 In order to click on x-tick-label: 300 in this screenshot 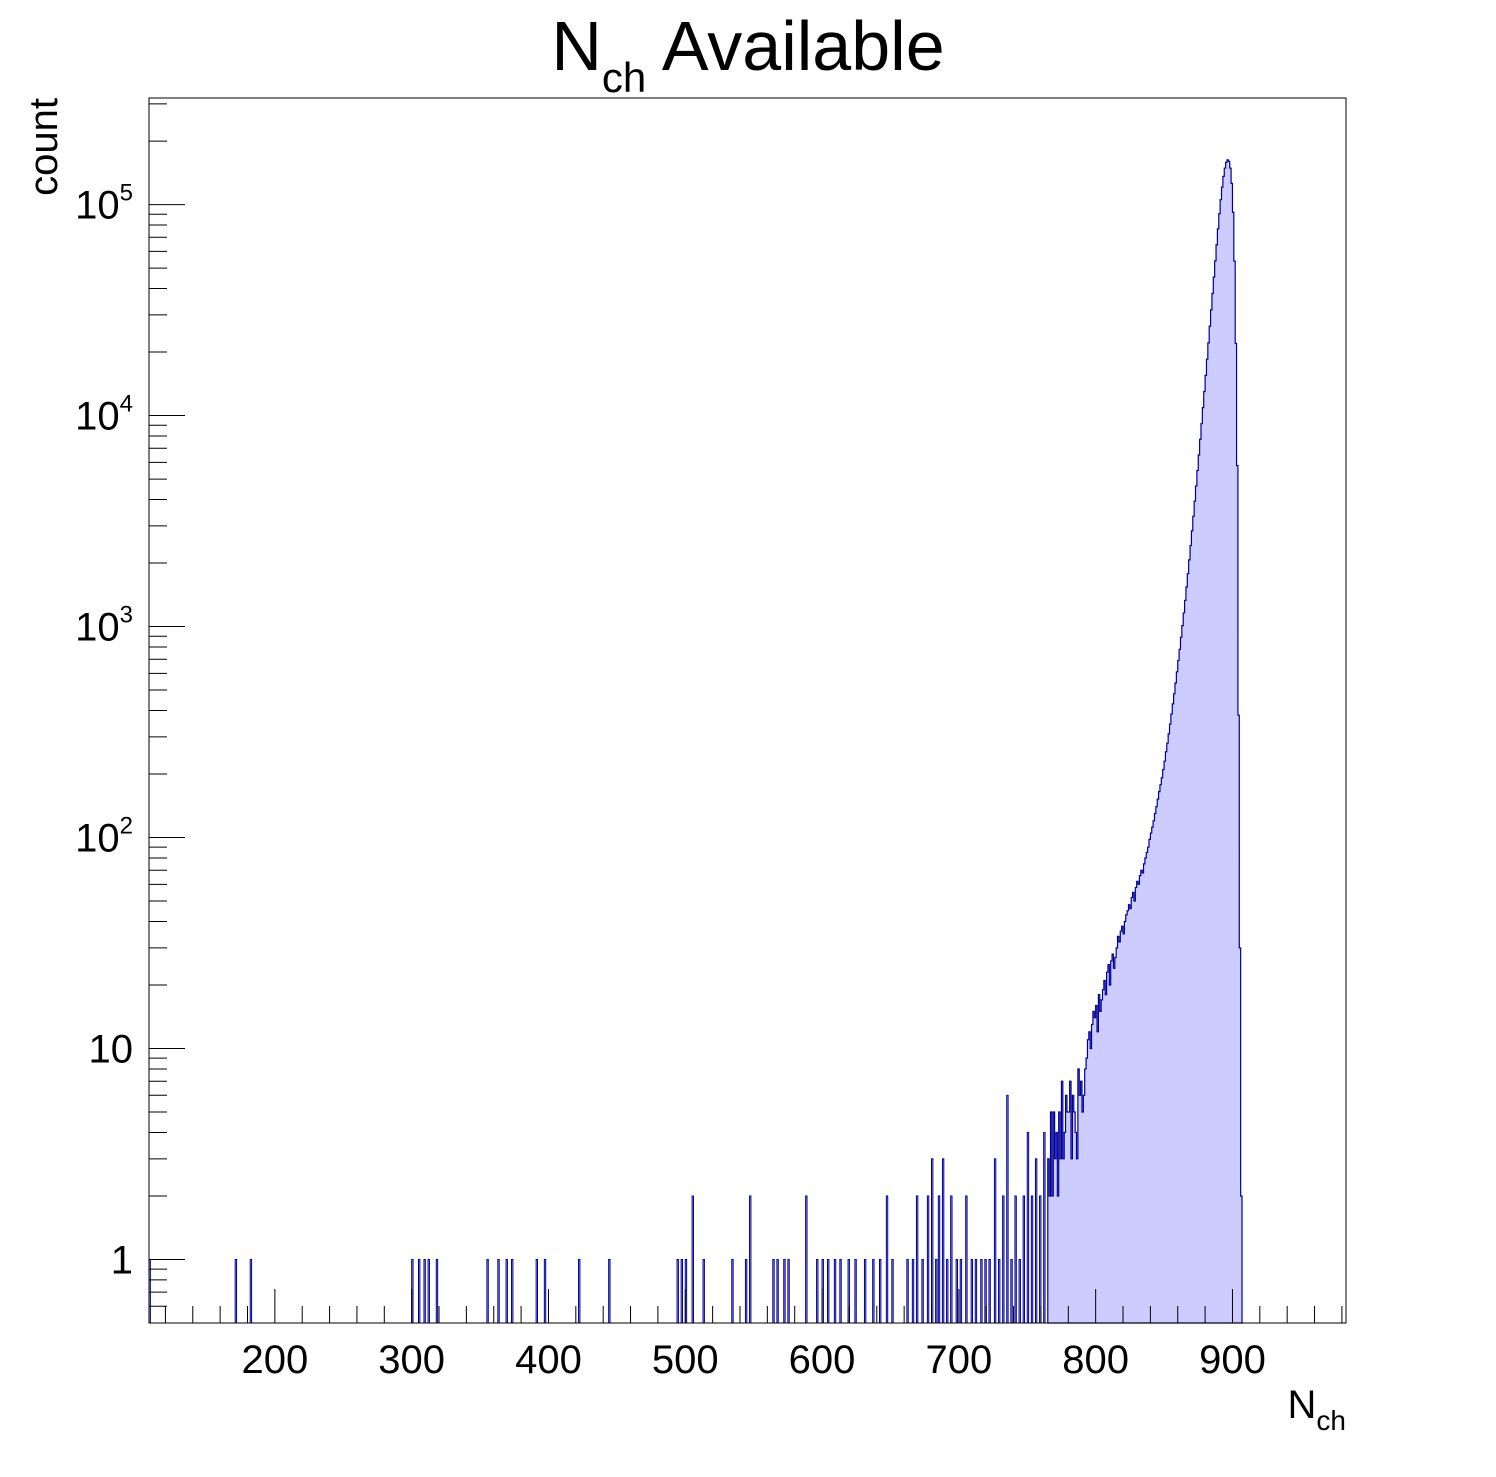, I will do `click(411, 1360)`.